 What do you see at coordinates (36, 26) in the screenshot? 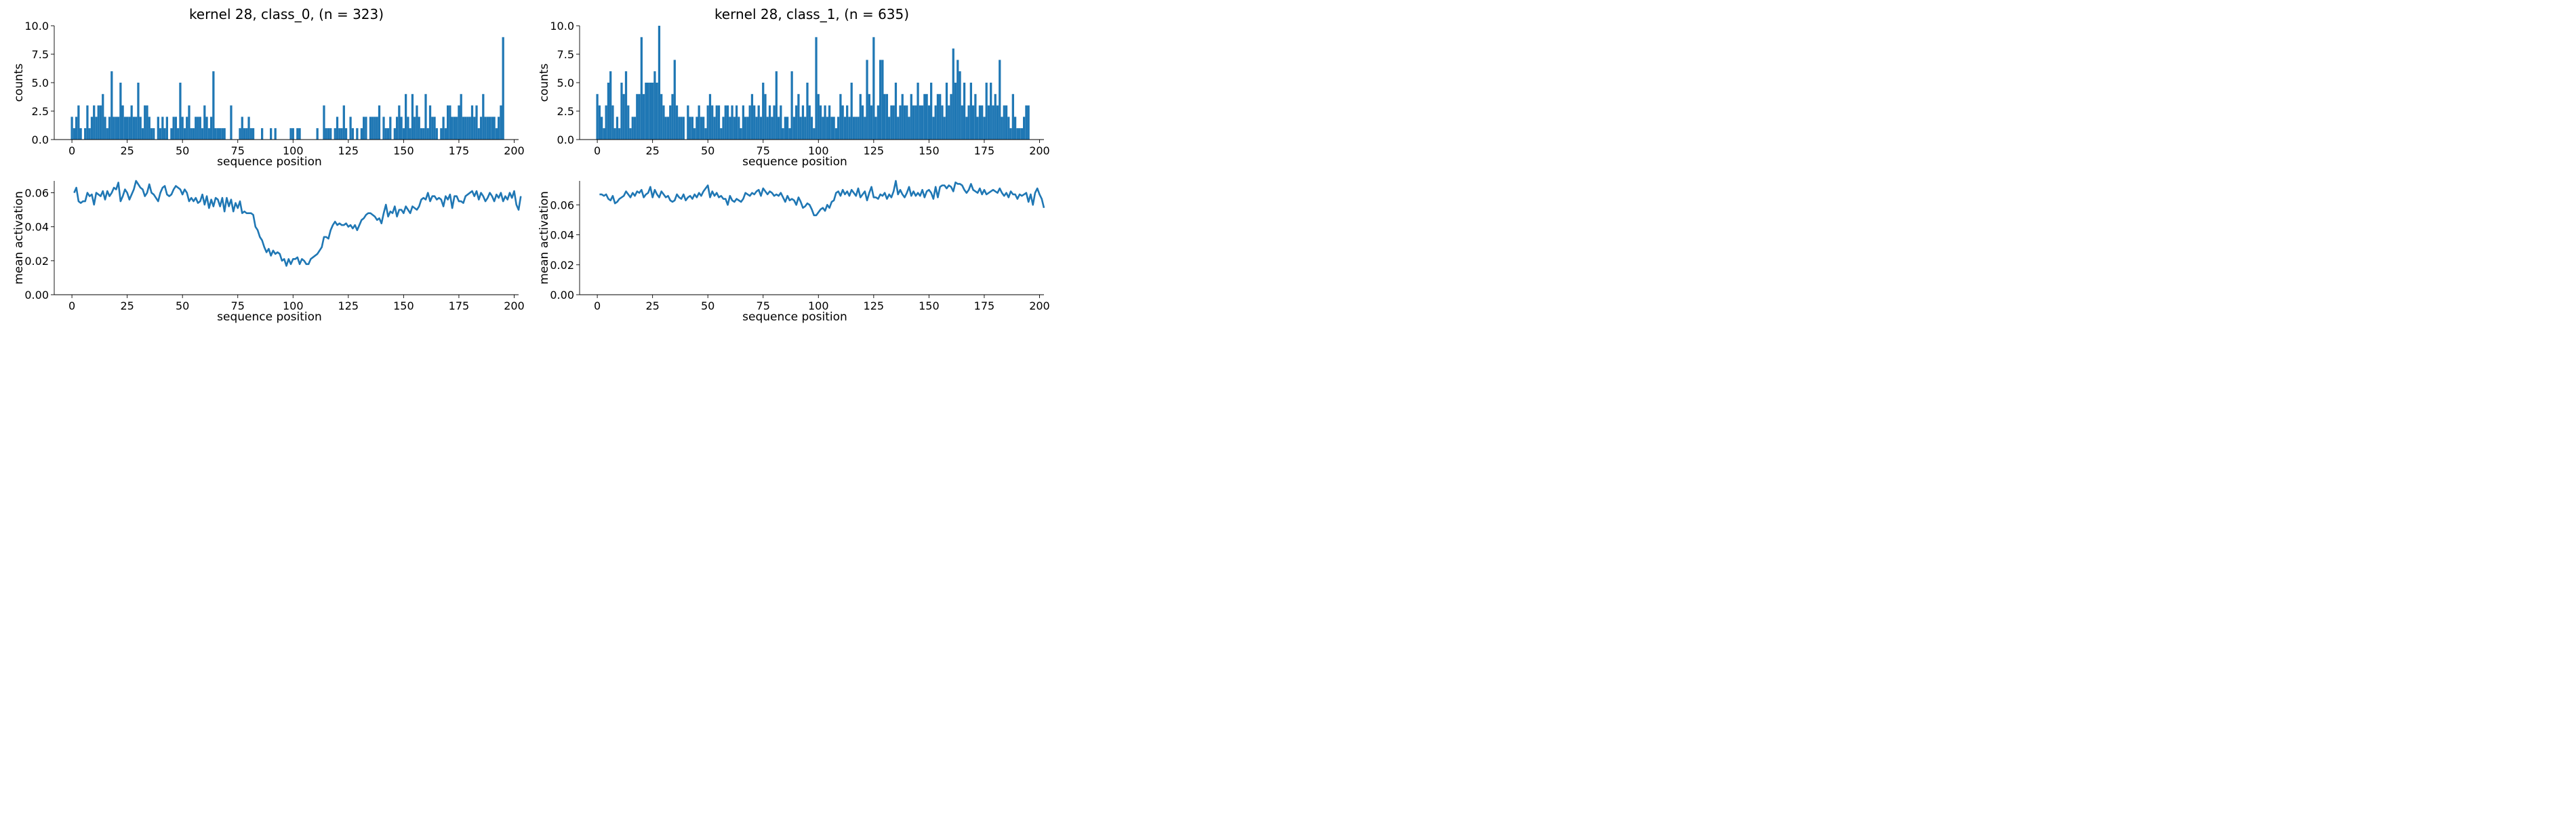
I see `y-tick-label: 10.0` at bounding box center [36, 26].